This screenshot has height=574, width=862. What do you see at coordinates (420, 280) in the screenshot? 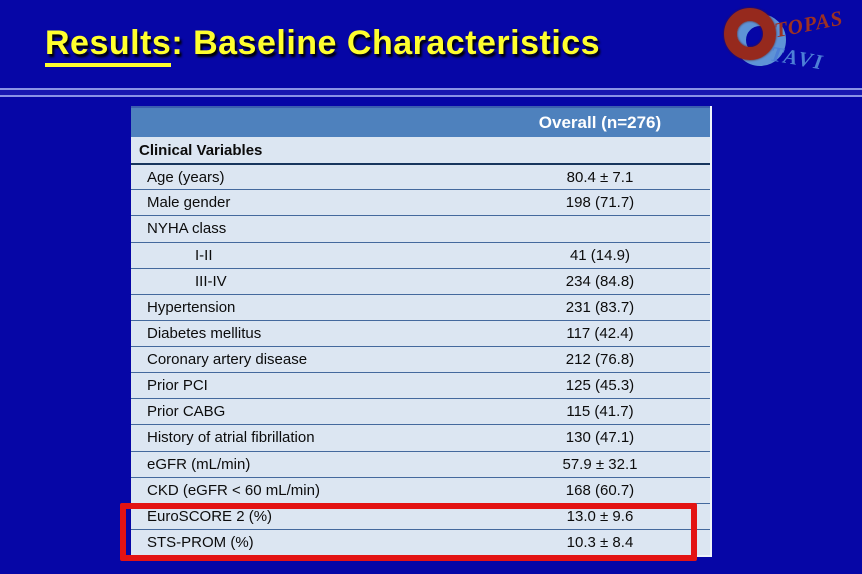
I see `table-row: III-IV 234 (84.8)` at bounding box center [420, 280].